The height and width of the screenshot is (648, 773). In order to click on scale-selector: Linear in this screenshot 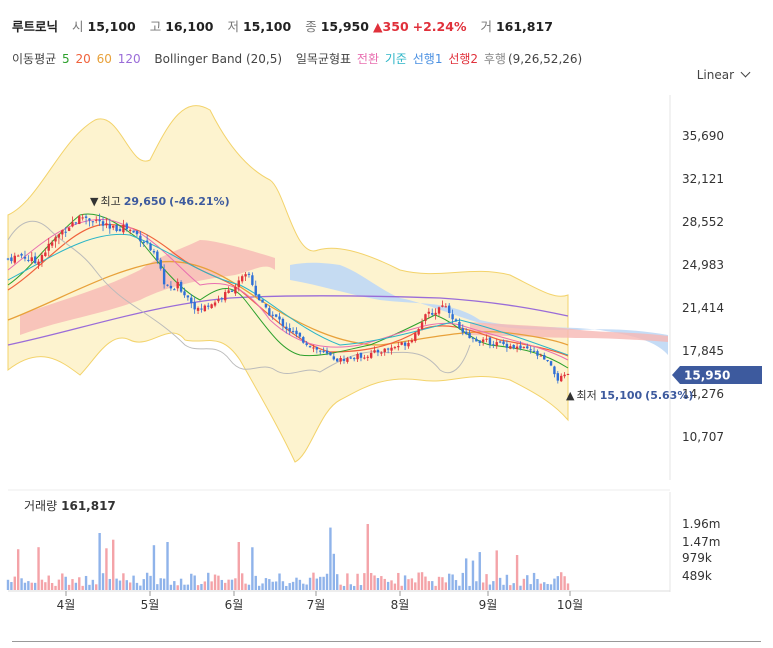, I will do `click(724, 74)`.